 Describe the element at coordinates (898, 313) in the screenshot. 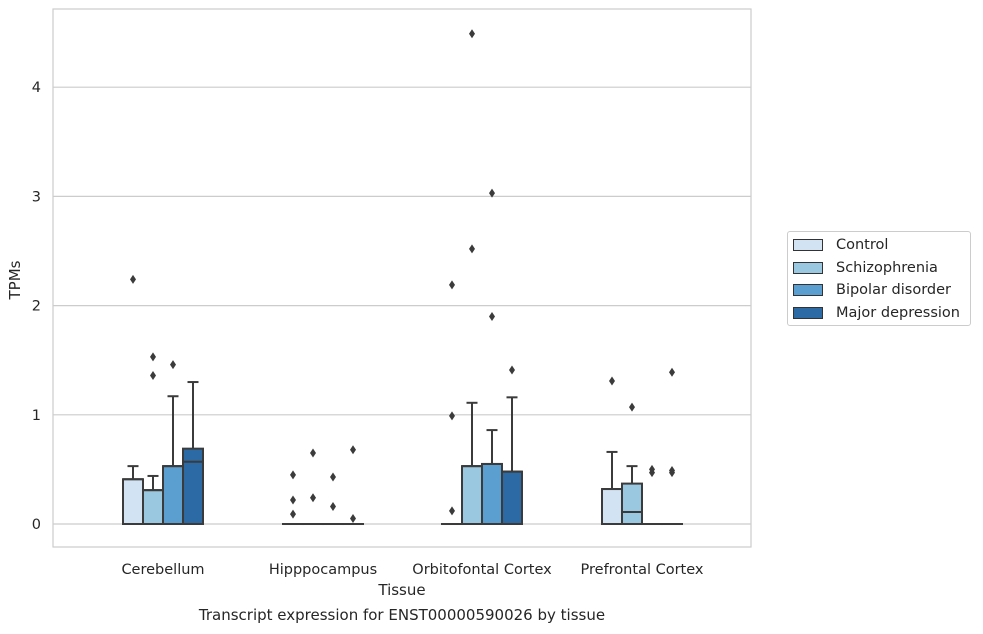

I see `legend-label: Major depression` at that location.